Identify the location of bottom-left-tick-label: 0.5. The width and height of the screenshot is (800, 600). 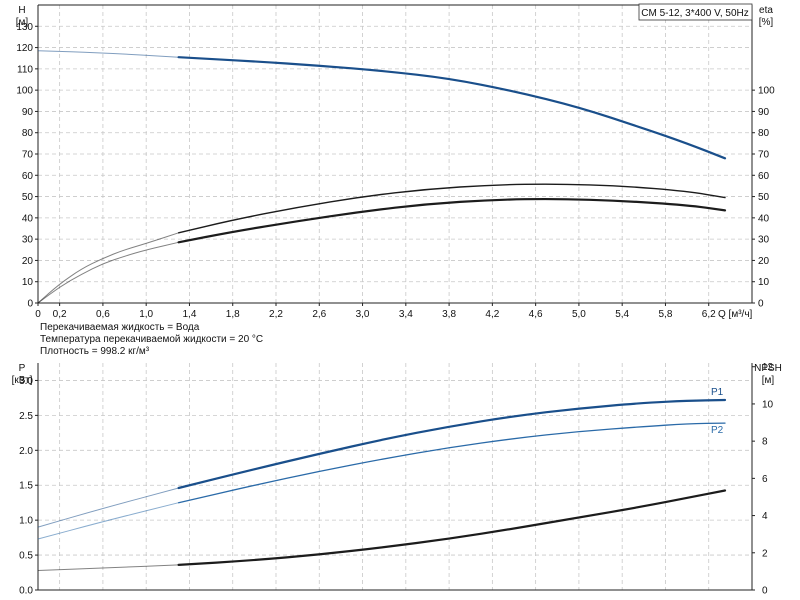
(26, 556).